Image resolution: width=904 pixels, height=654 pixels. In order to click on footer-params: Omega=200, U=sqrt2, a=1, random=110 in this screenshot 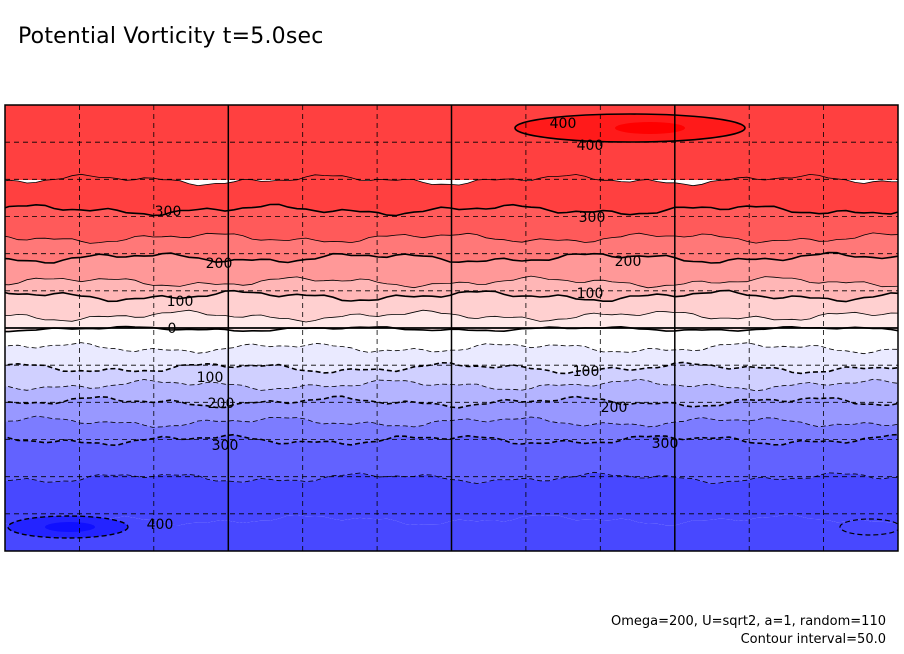, I will do `click(748, 621)`.